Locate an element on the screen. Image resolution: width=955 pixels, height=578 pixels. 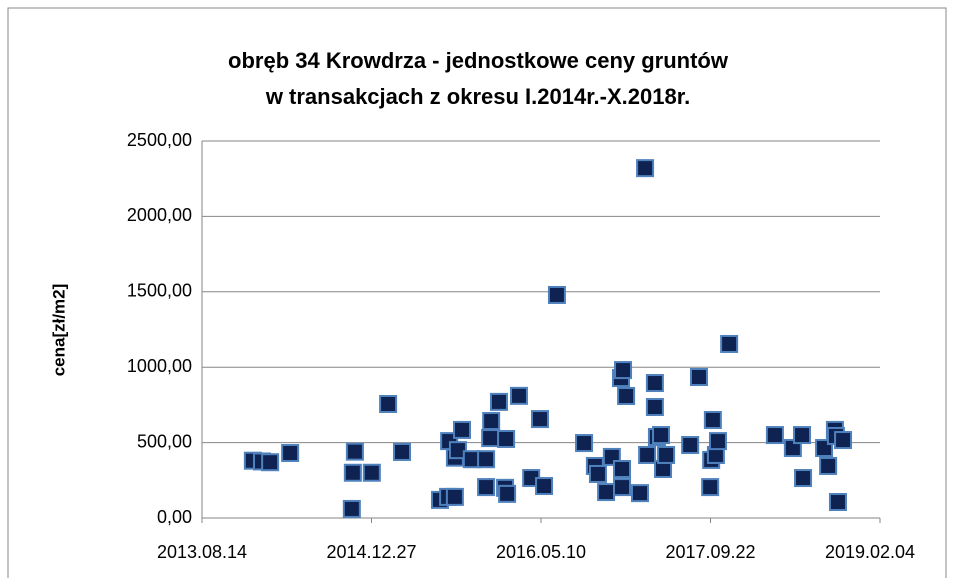
y-tick-label: 1000,00 is located at coordinates (159, 366).